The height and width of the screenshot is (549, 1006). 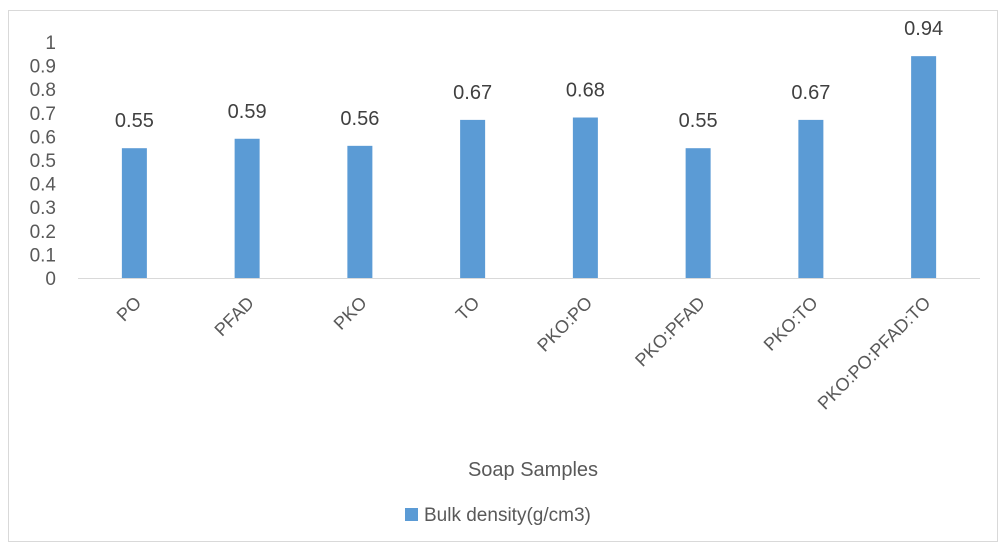 I want to click on y-tick-label: 0.4, so click(x=43, y=185).